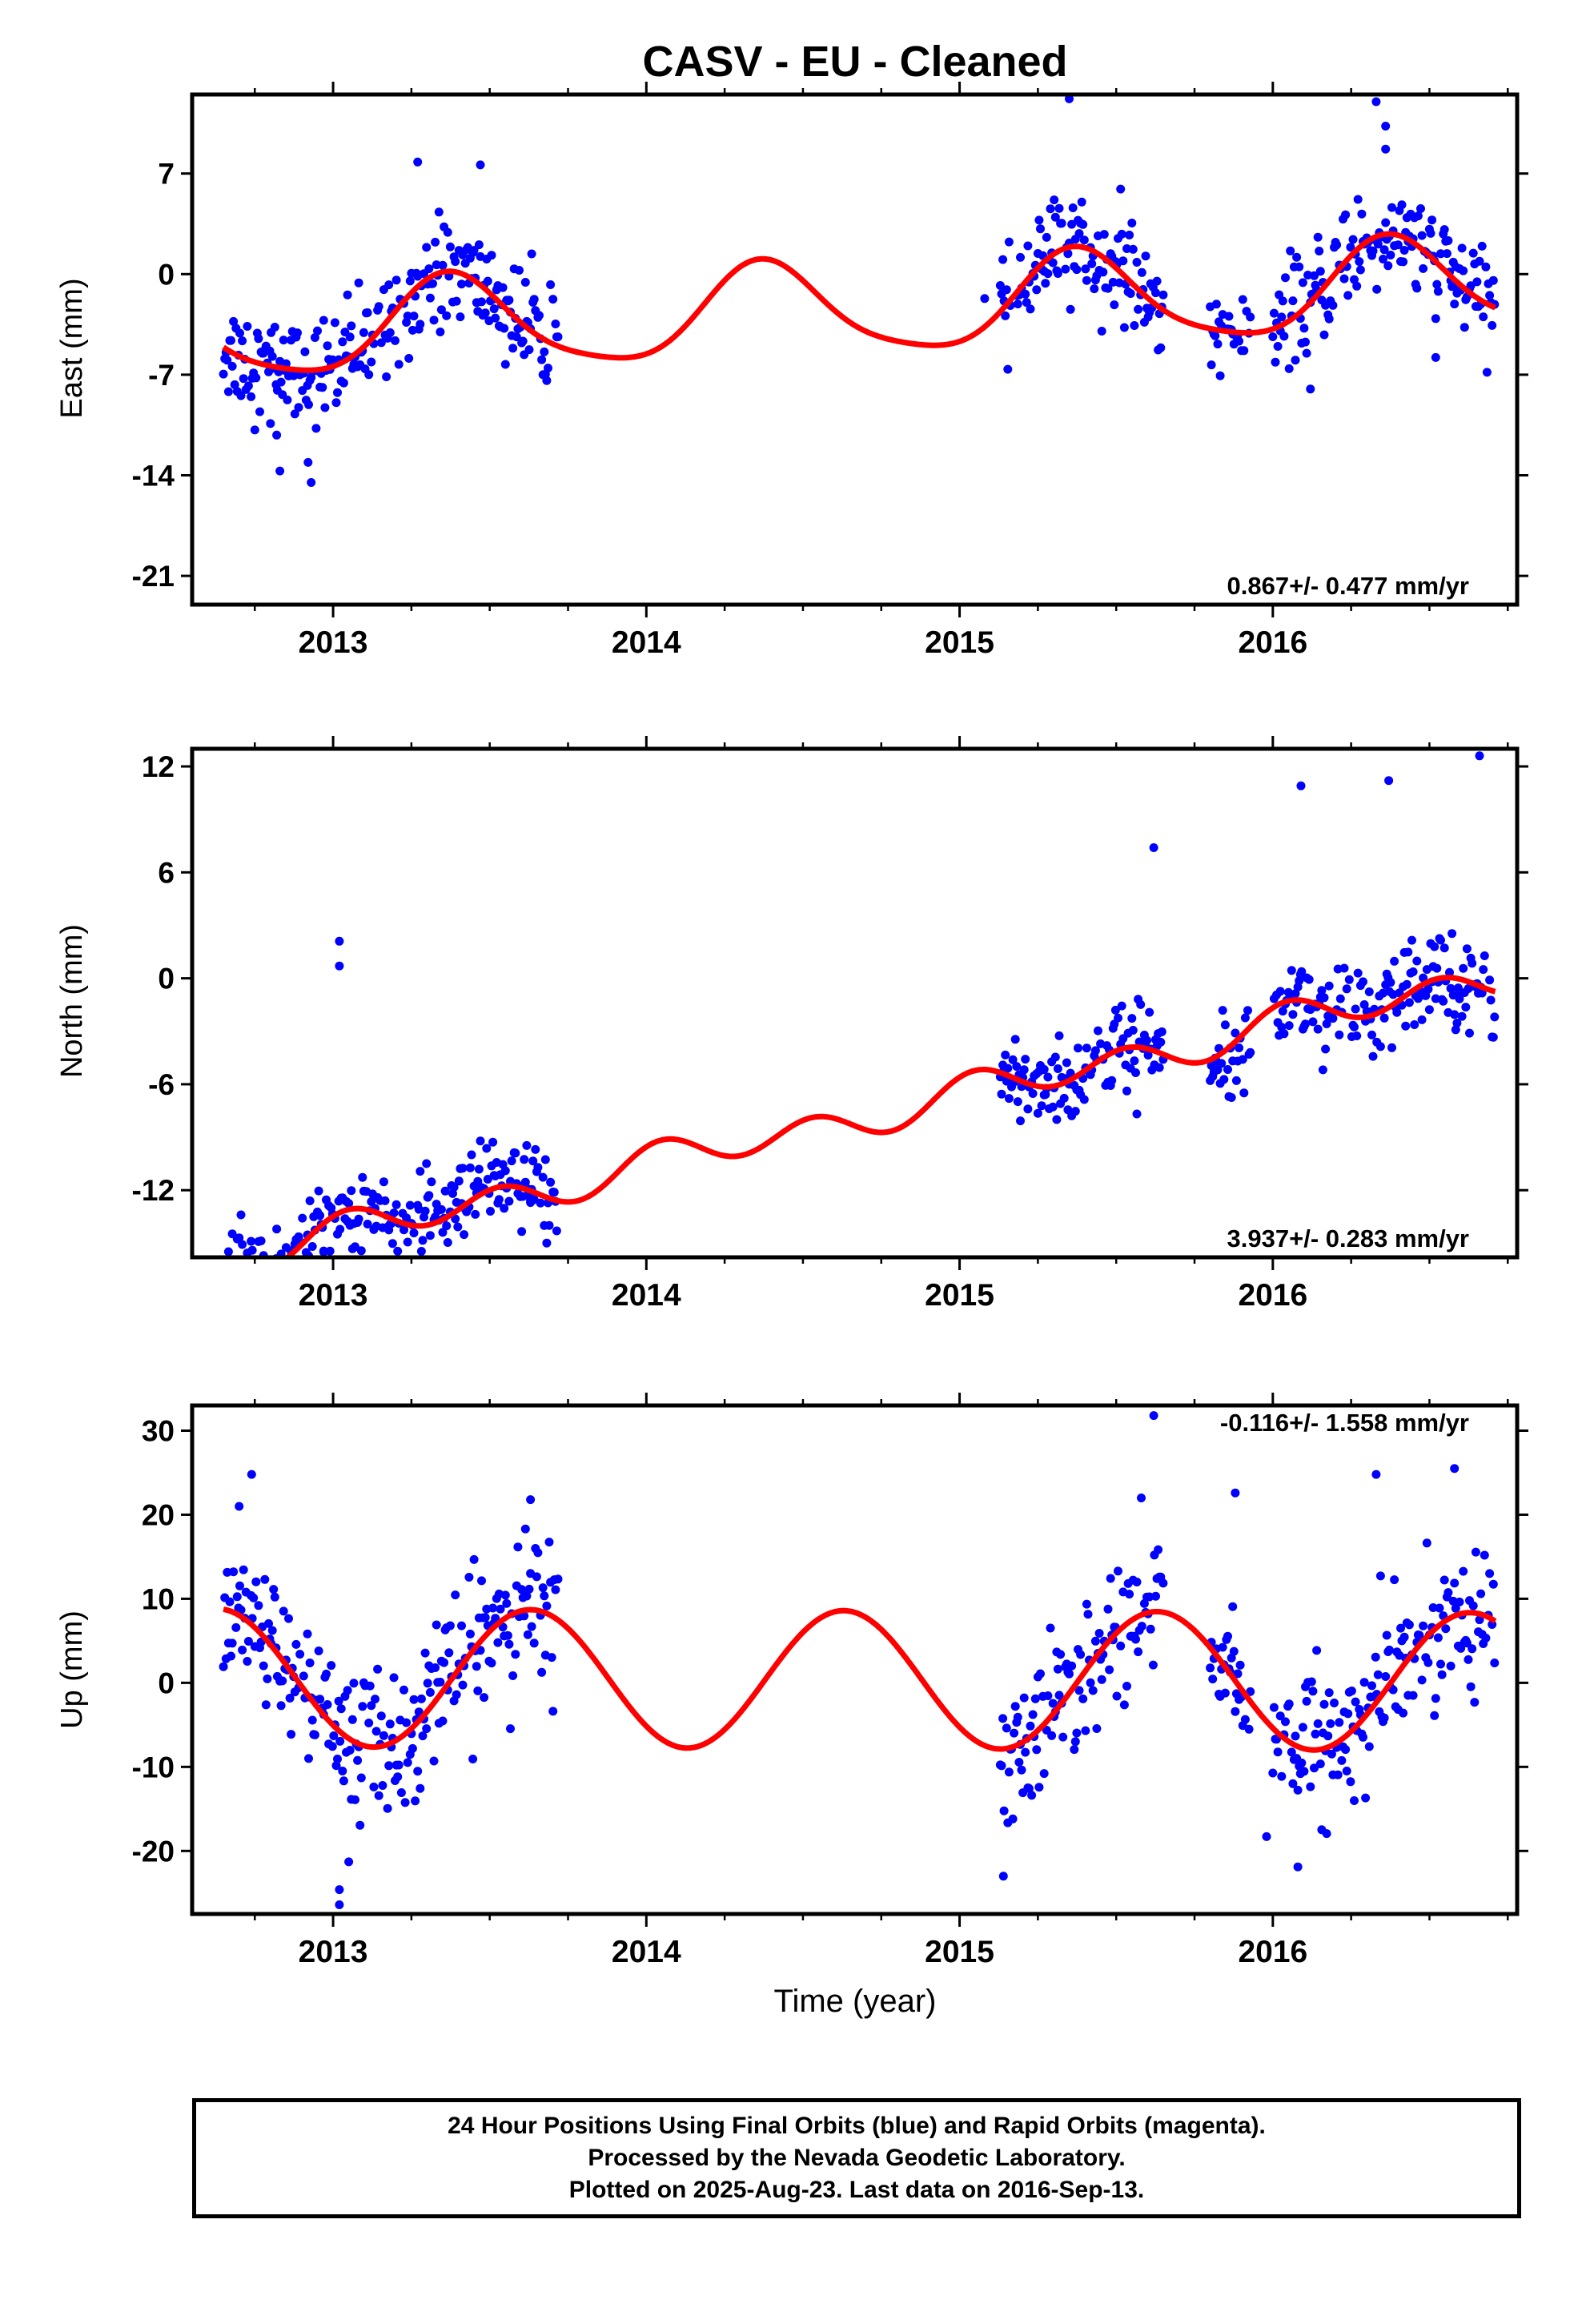 Image resolution: width=1582 pixels, height=2324 pixels. Describe the element at coordinates (72, 1670) in the screenshot. I see `up-ylabel: Up (mm)` at that location.